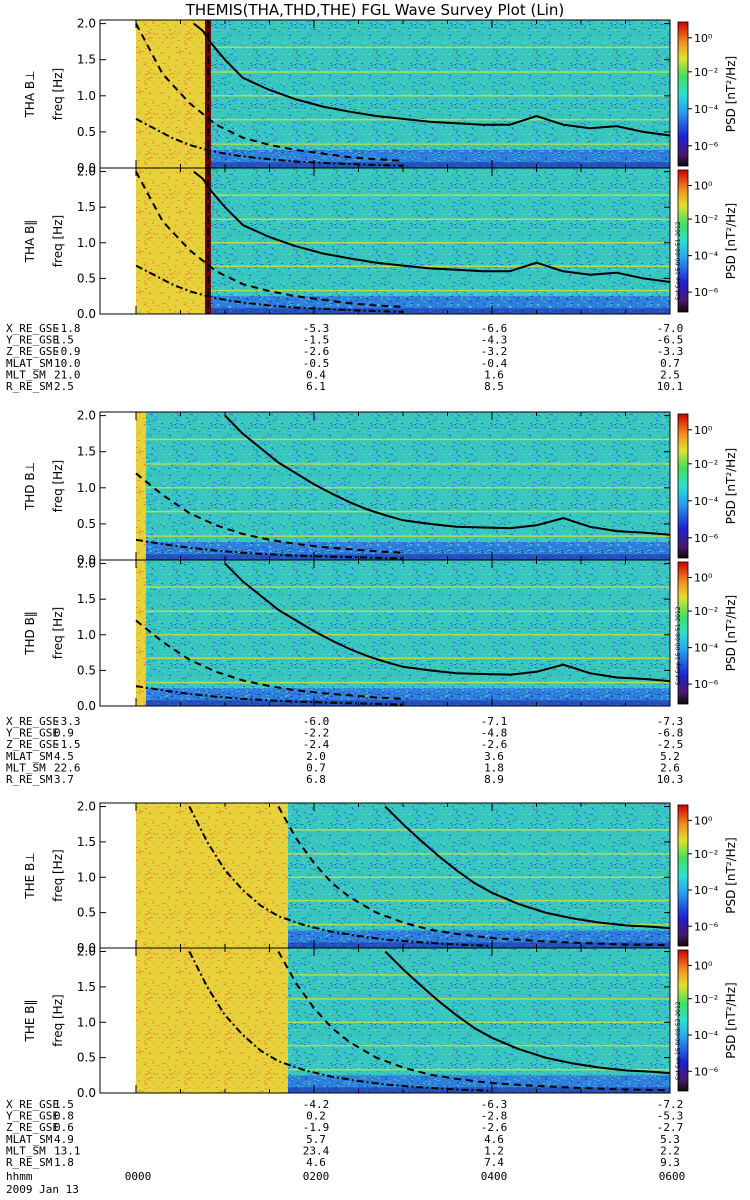 The height and width of the screenshot is (1200, 750). What do you see at coordinates (67, 1150) in the screenshot?
I see `ephemeris-value: 13.1` at bounding box center [67, 1150].